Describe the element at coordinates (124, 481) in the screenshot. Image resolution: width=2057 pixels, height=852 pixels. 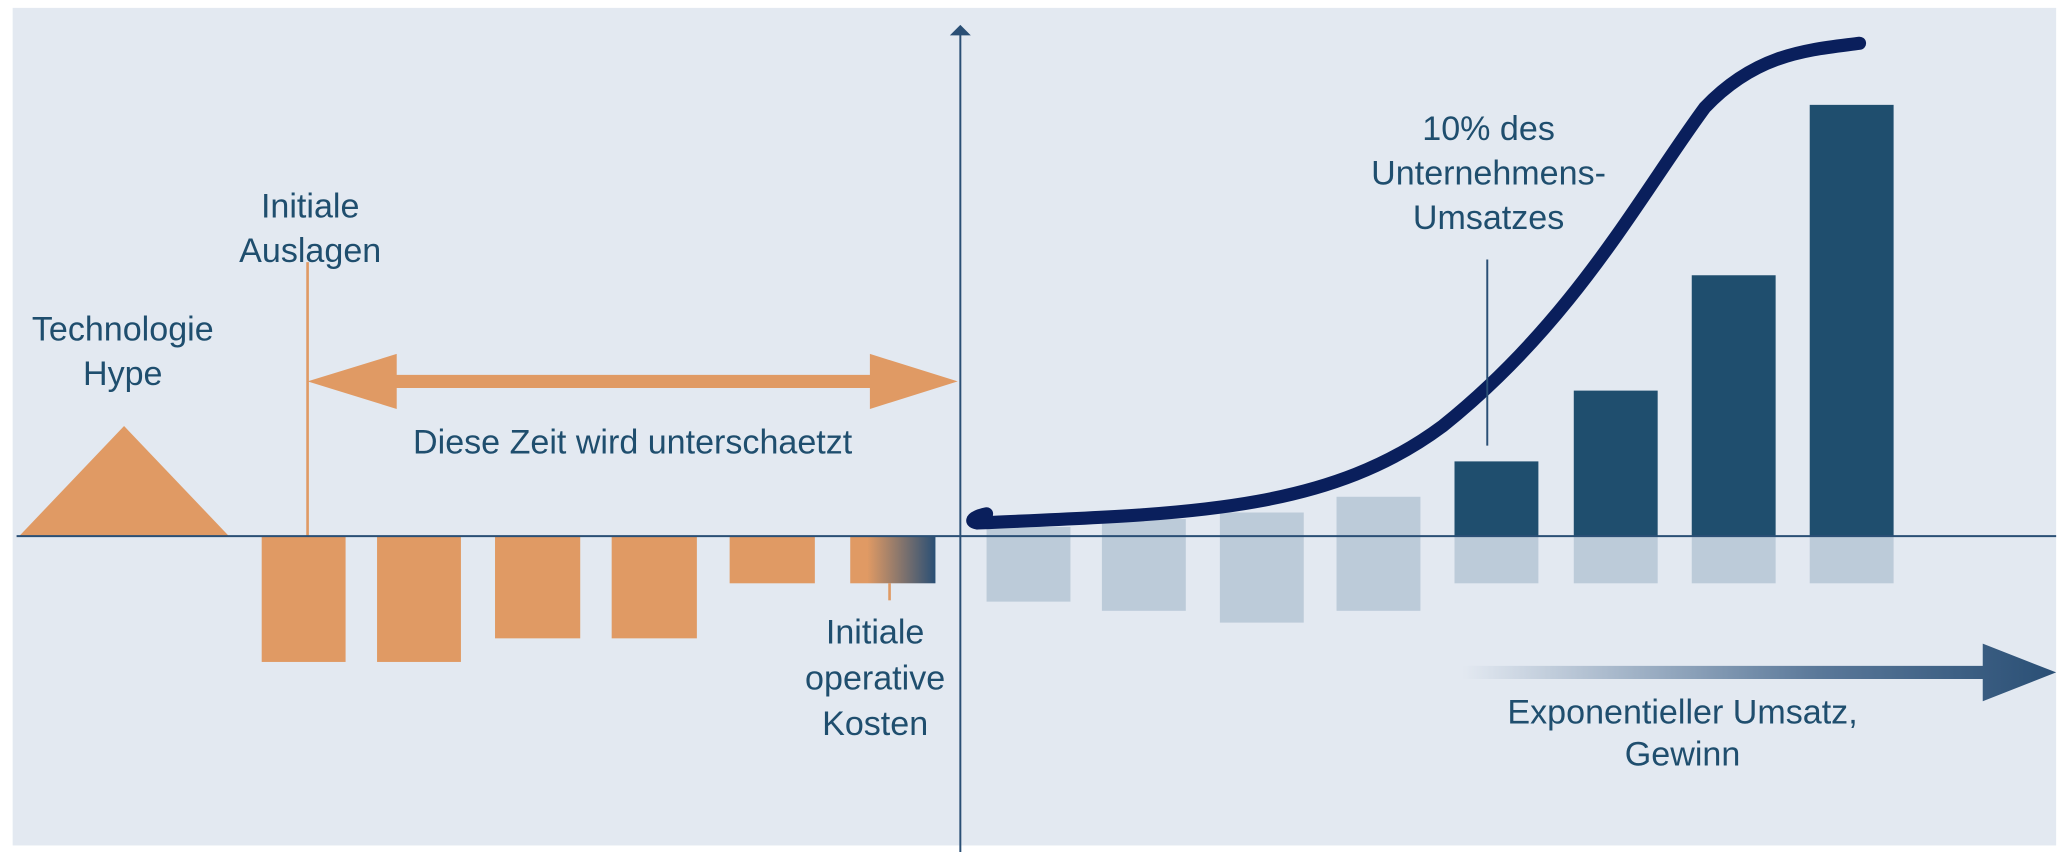
I see `hype-triangle` at that location.